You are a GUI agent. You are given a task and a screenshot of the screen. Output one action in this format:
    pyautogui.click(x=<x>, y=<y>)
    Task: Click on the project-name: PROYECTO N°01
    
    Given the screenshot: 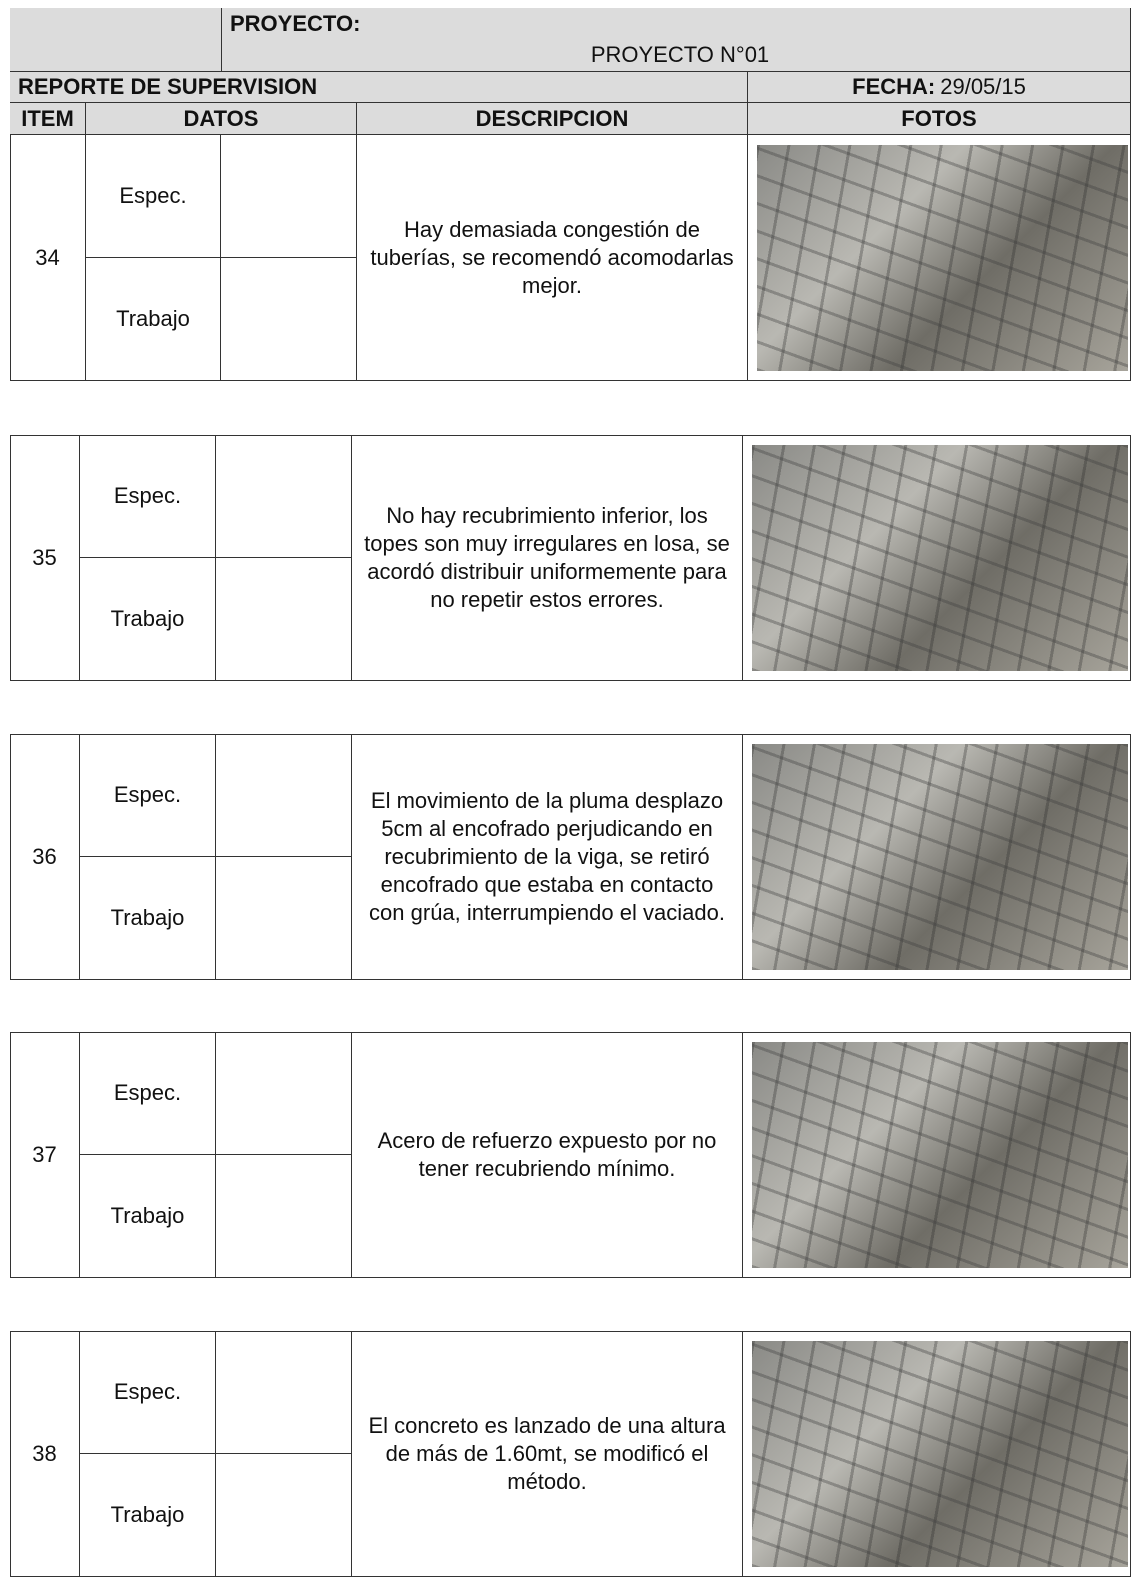 What is the action you would take?
    pyautogui.click(x=680, y=54)
    